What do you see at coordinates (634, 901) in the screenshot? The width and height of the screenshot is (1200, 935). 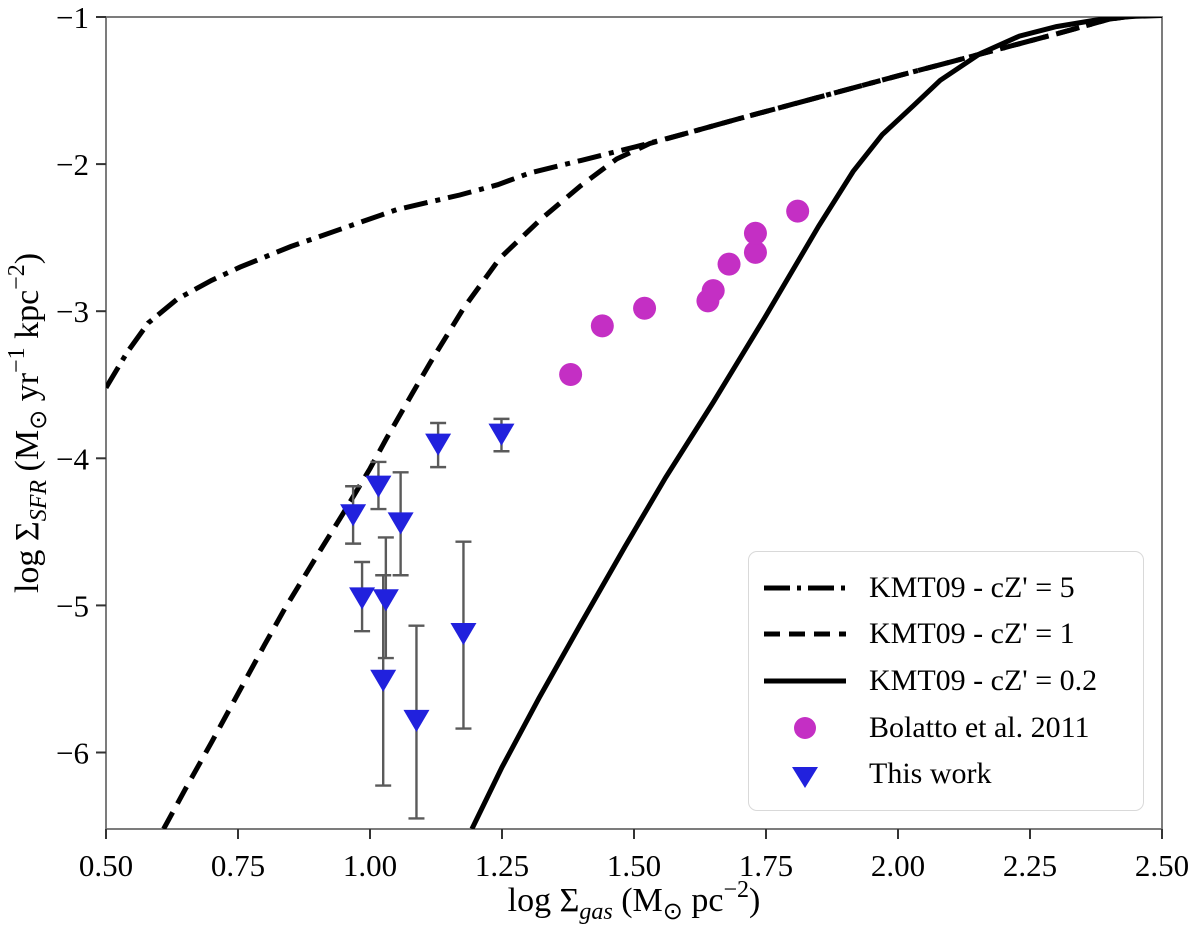 I see `x-axis-label: log Σgas (M⊙ pc−2)` at bounding box center [634, 901].